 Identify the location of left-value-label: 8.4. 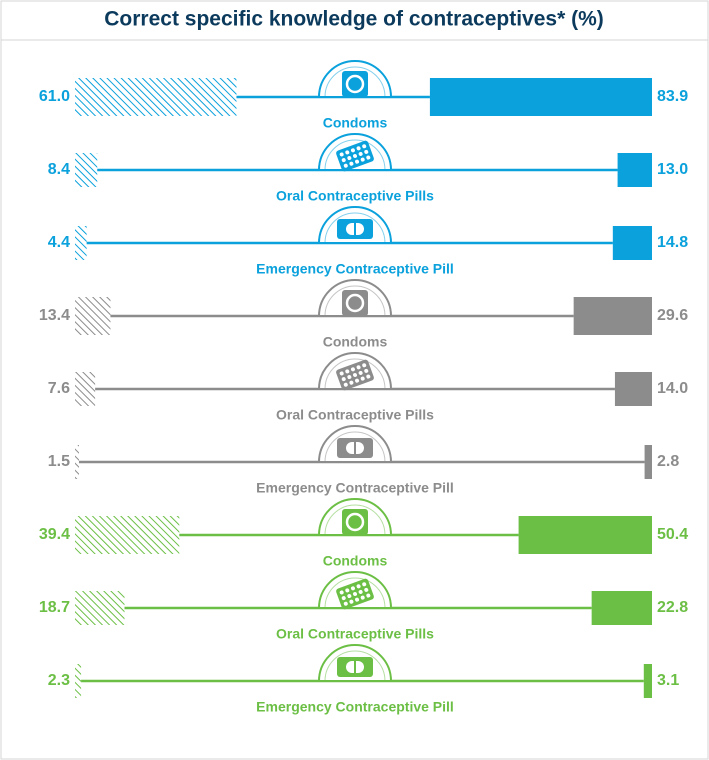
(59, 169).